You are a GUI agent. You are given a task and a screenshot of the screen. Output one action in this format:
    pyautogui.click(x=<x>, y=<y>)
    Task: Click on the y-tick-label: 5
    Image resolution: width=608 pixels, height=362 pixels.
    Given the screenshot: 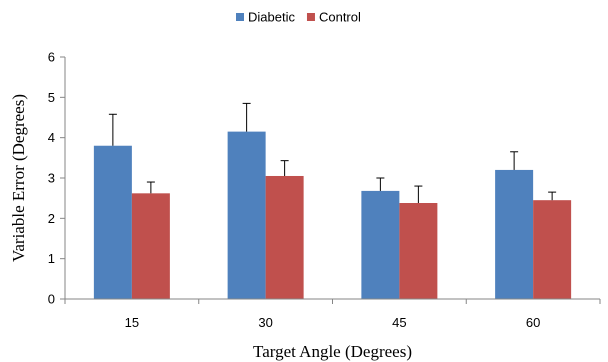 What is the action you would take?
    pyautogui.click(x=51, y=97)
    